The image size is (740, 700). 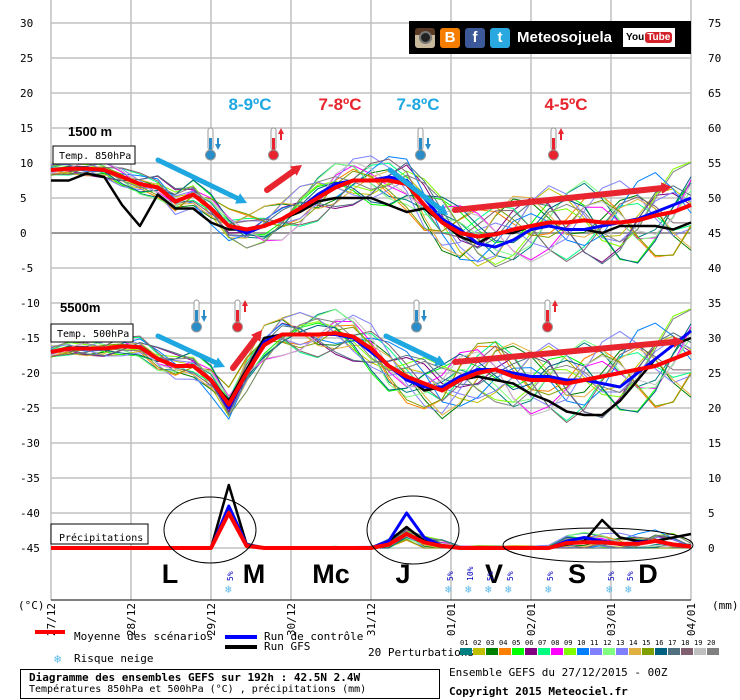 What do you see at coordinates (170, 574) in the screenshot?
I see `weekday-label: L` at bounding box center [170, 574].